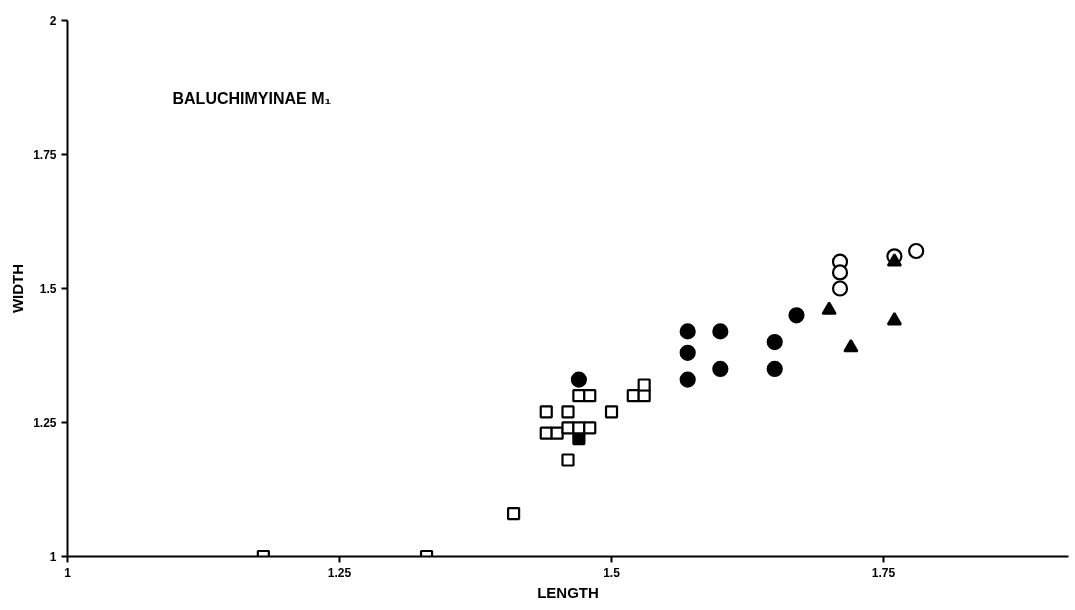 The image size is (1075, 610). Describe the element at coordinates (48, 289) in the screenshot. I see `y-tick-label: 1.5` at that location.